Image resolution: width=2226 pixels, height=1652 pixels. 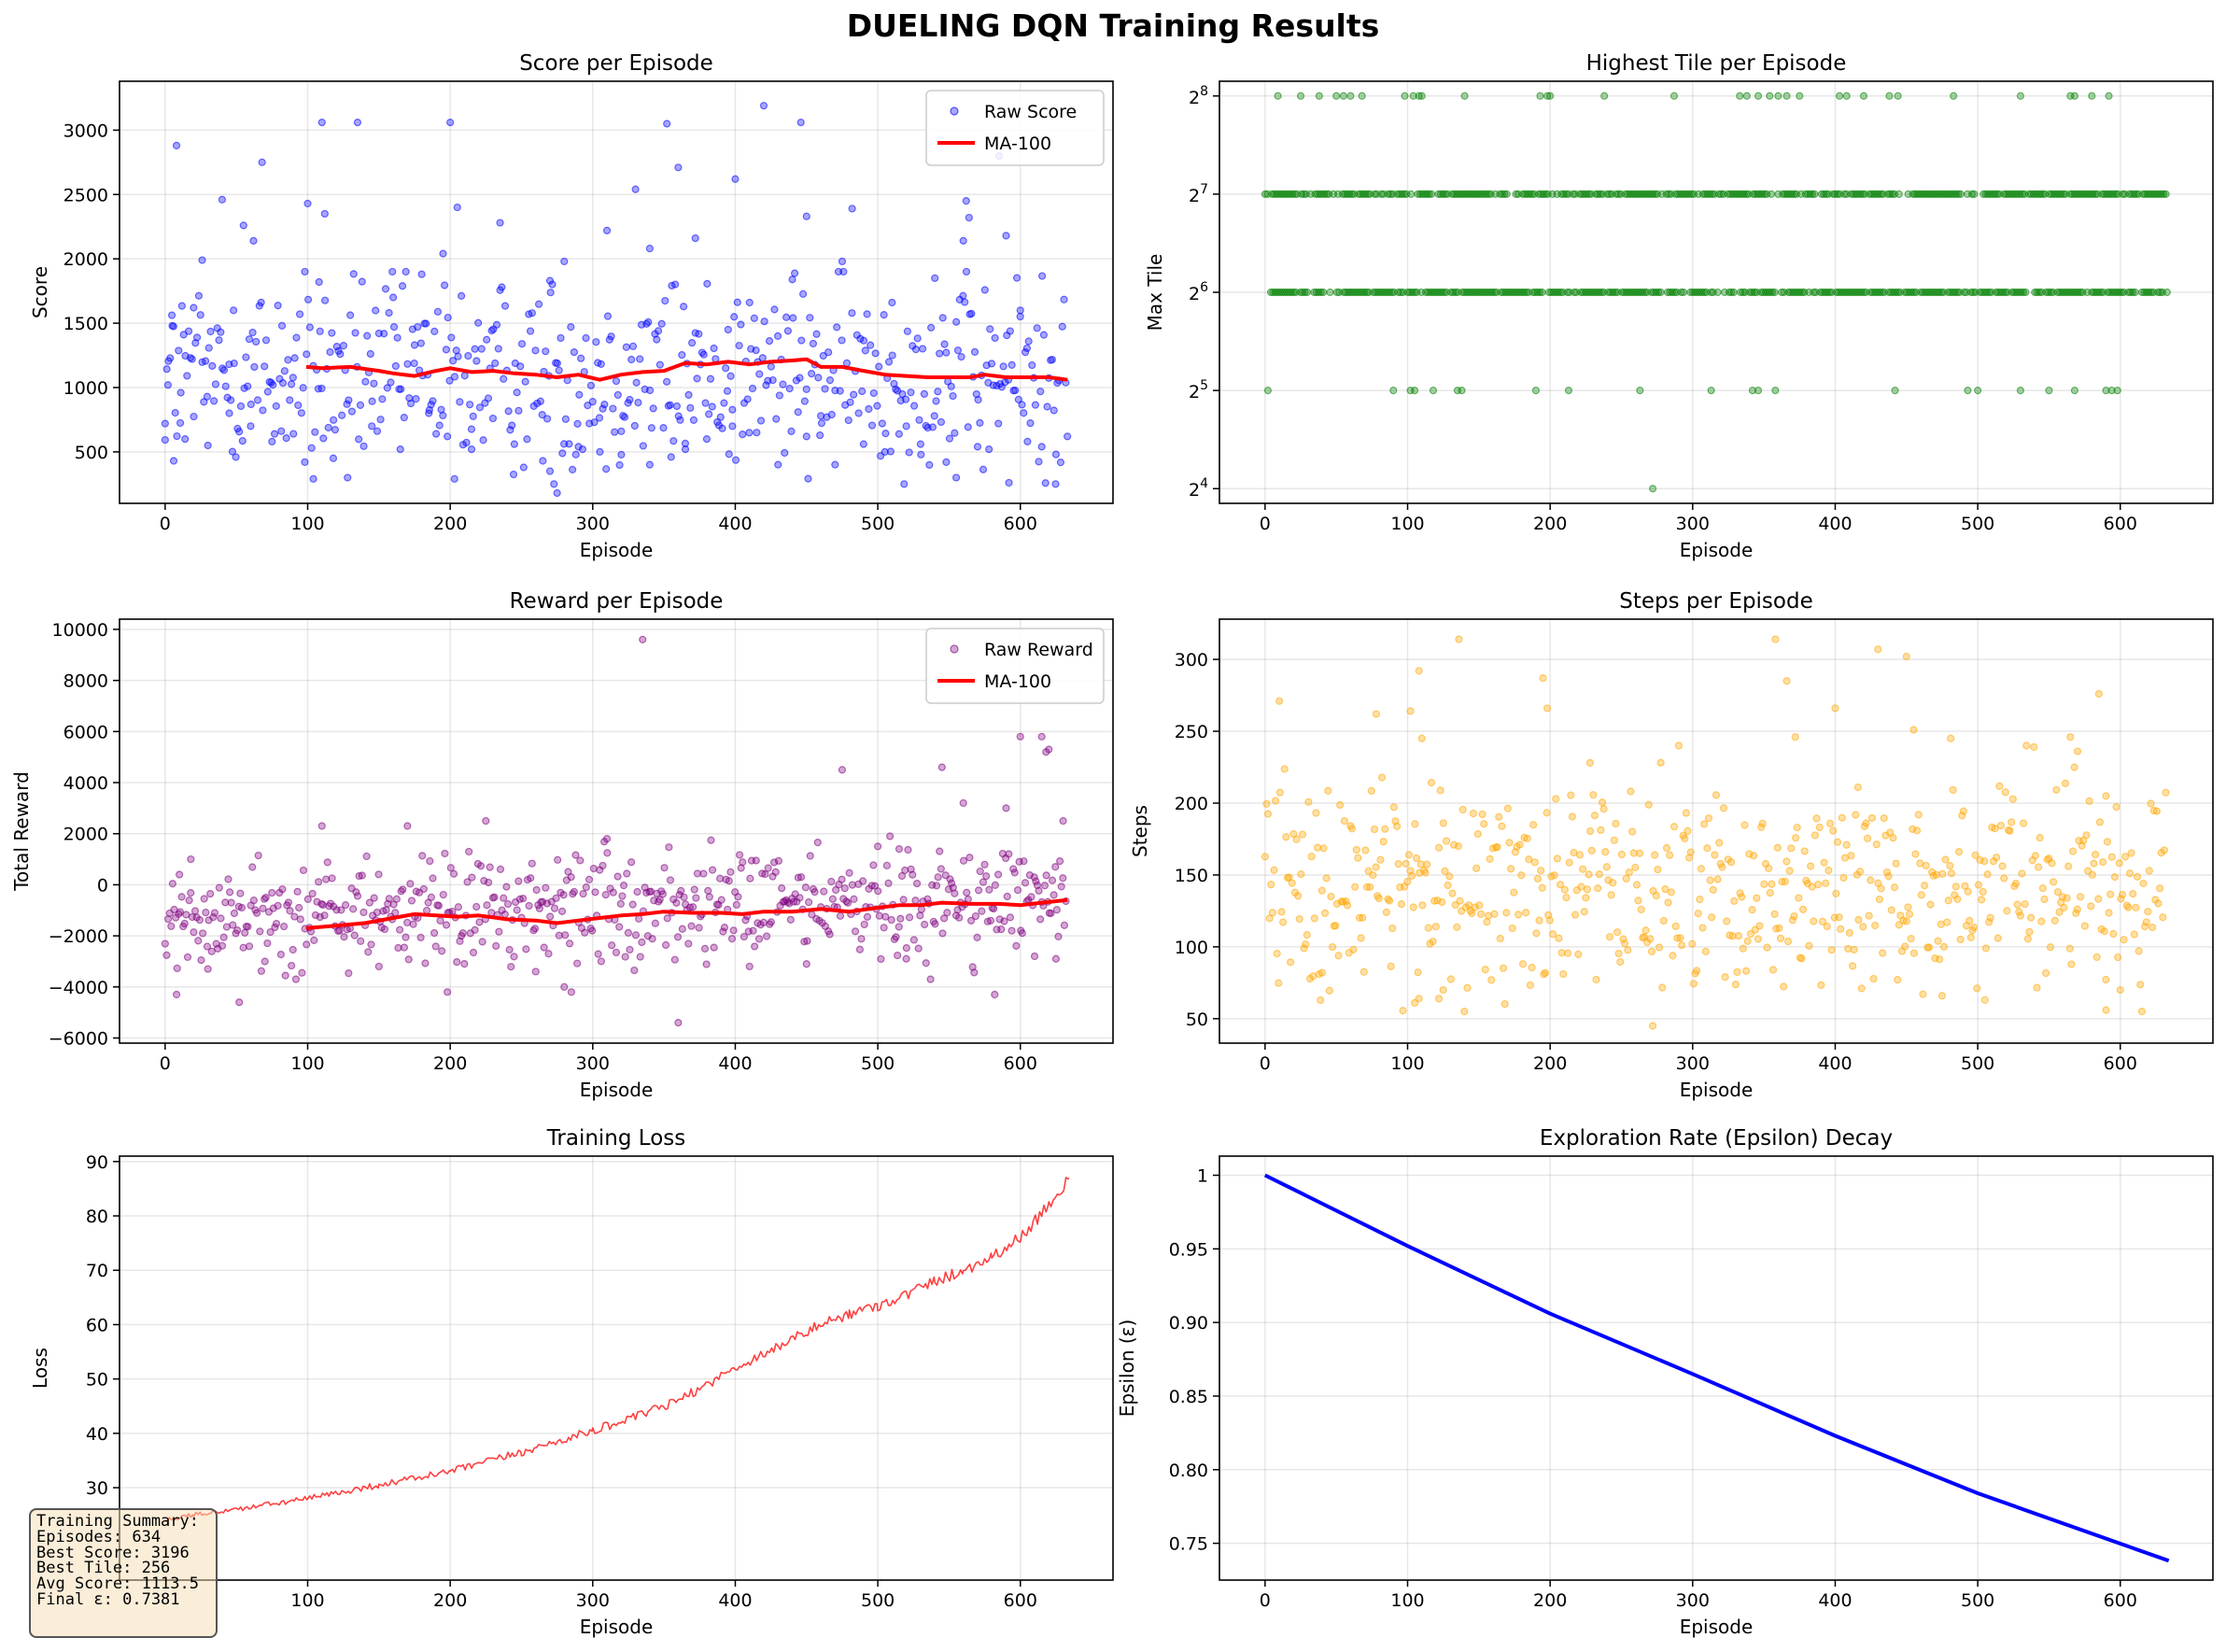 I want to click on y-tick-label: 0.85, so click(x=1188, y=1397).